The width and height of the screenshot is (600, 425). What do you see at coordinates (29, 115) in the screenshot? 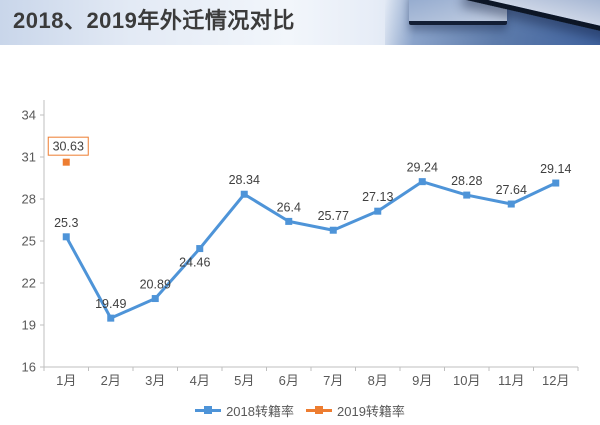
I see `y-tick-label: 34` at bounding box center [29, 115].